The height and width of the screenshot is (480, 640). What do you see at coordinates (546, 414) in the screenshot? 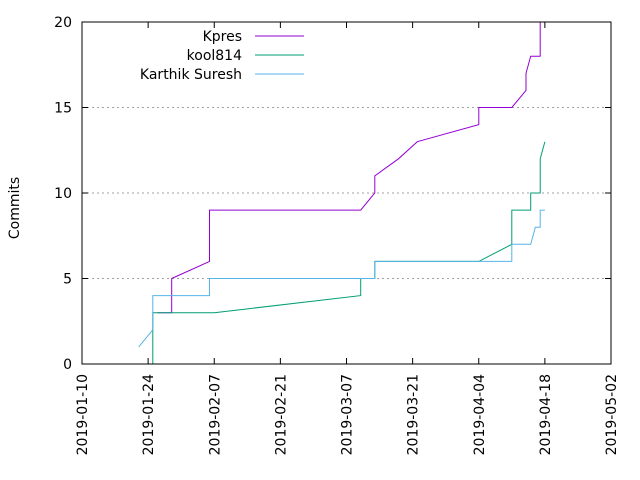
I see `x-tick-label: 2019-04-18` at bounding box center [546, 414].